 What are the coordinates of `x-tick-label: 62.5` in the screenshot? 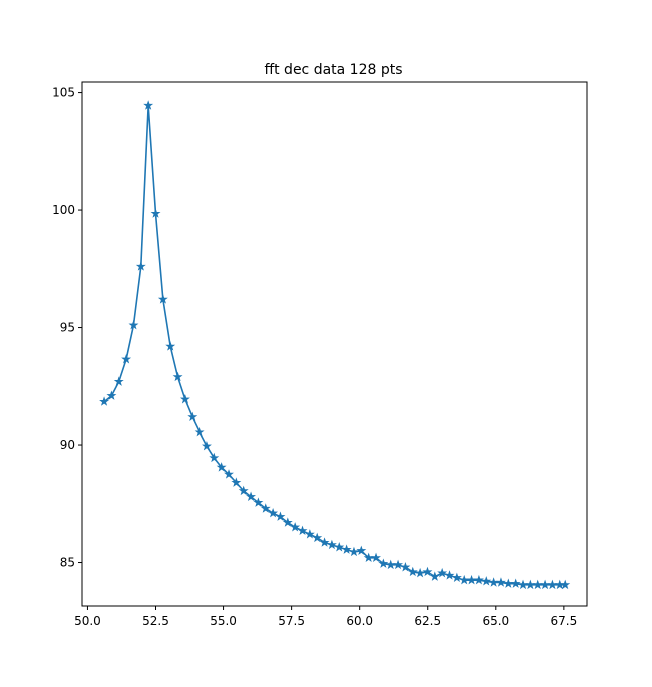 It's located at (427, 621).